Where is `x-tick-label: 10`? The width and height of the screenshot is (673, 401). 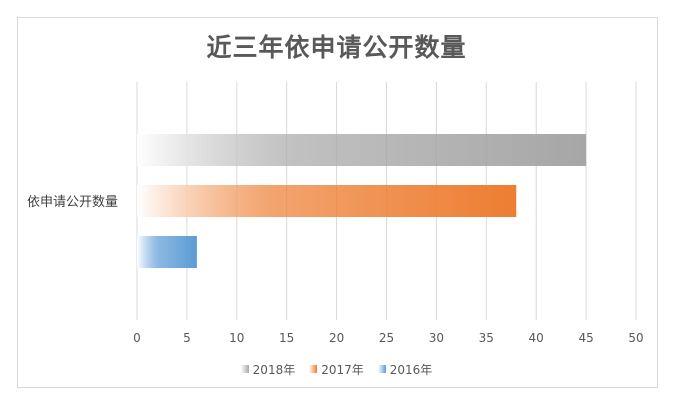
x-tick-label: 10 is located at coordinates (236, 338).